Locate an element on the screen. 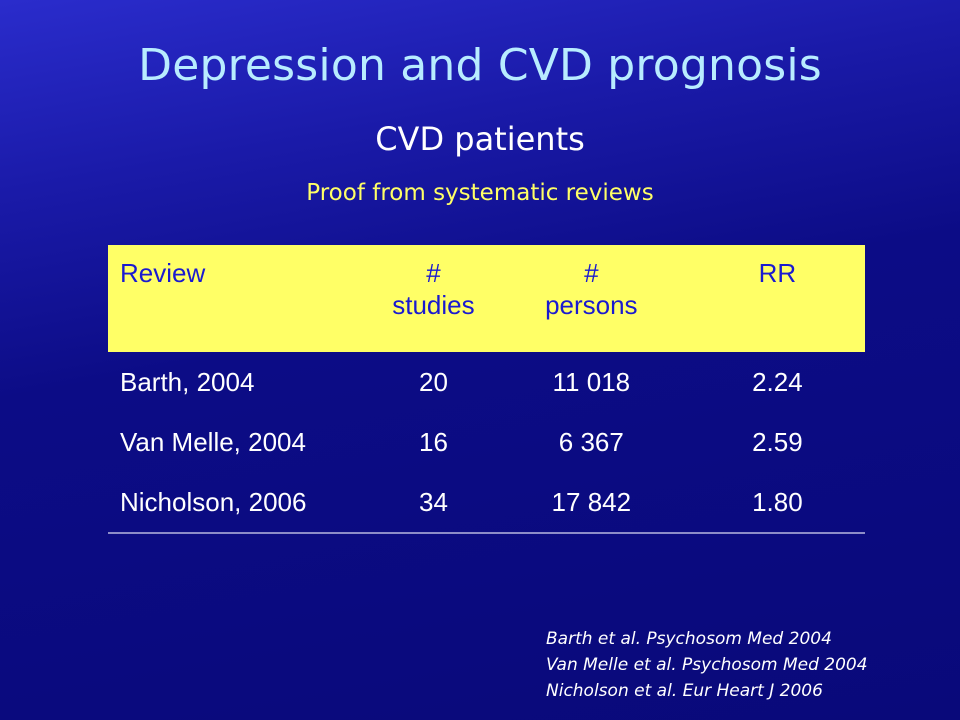 The width and height of the screenshot is (960, 720). table-row: Van Melle, 2004 16 6 367 2.59 is located at coordinates (486, 442).